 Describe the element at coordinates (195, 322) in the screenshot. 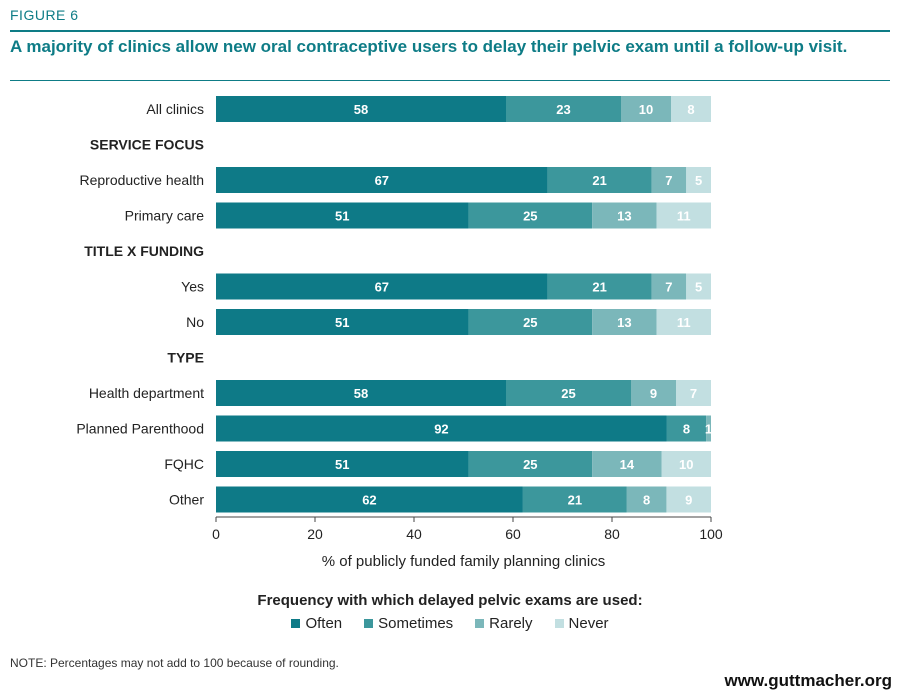

I see `category-label: No` at that location.